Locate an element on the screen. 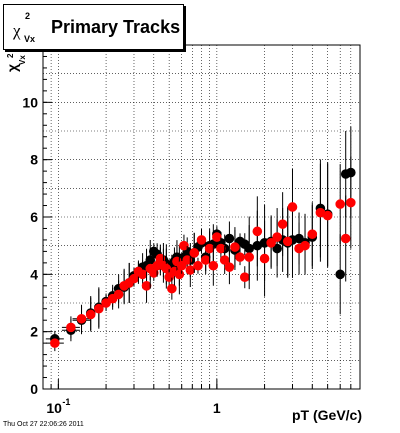 The width and height of the screenshot is (400, 433). title-text: Primary Tracks is located at coordinates (116, 27).